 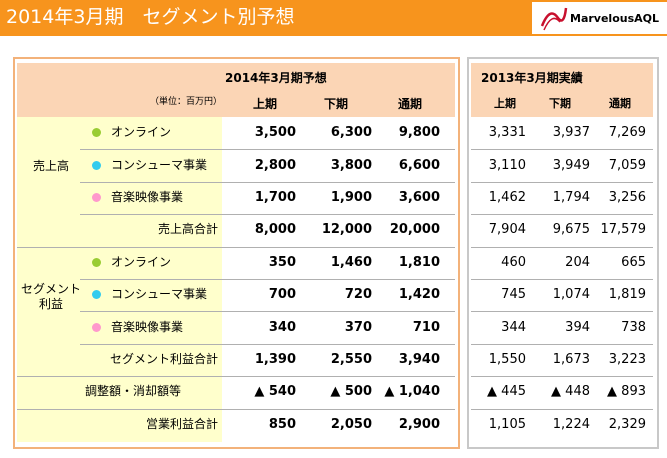 I want to click on forecast-value: 850, so click(x=282, y=424).